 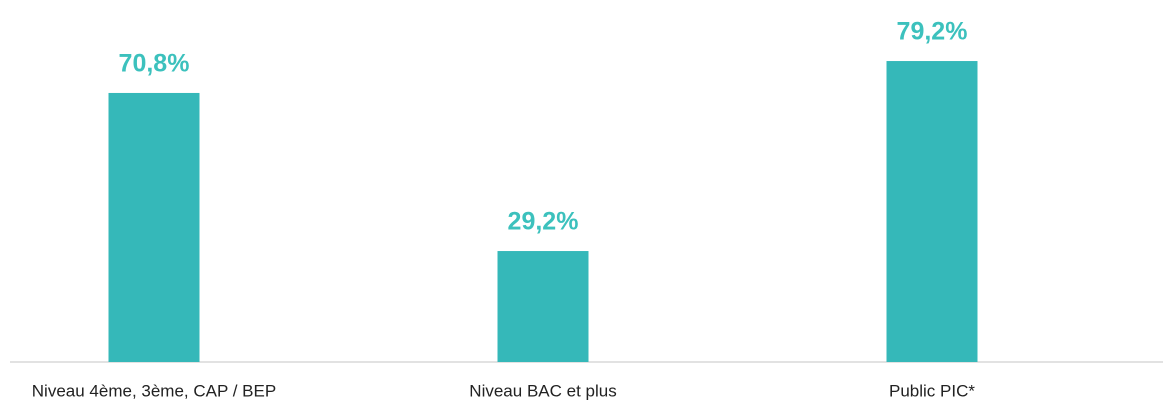 I want to click on value-label: 70,8%, so click(x=154, y=64).